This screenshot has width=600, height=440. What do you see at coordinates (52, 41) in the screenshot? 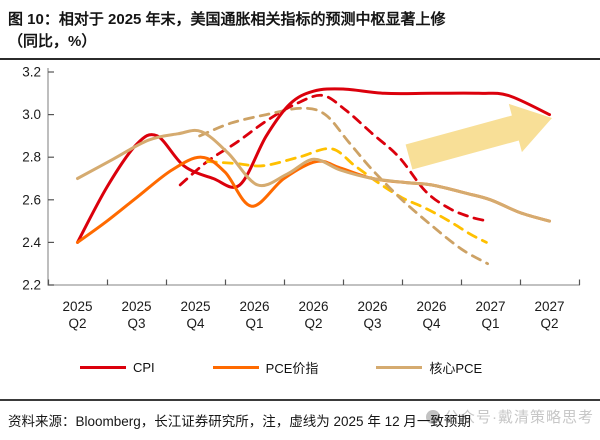
I see `figure-title-line2: （同比，%）` at bounding box center [52, 41].